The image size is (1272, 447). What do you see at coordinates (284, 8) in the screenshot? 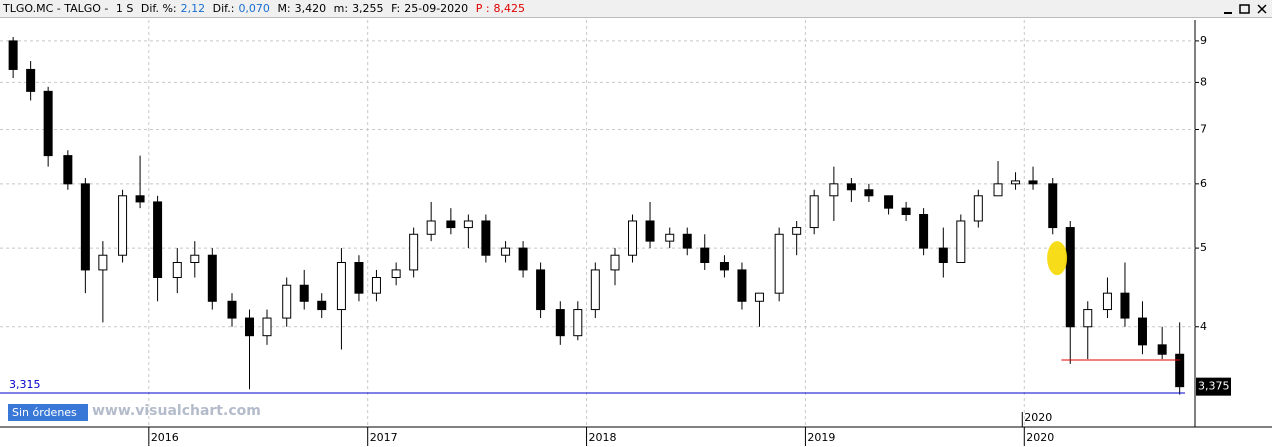
I see `label: M:` at bounding box center [284, 8].